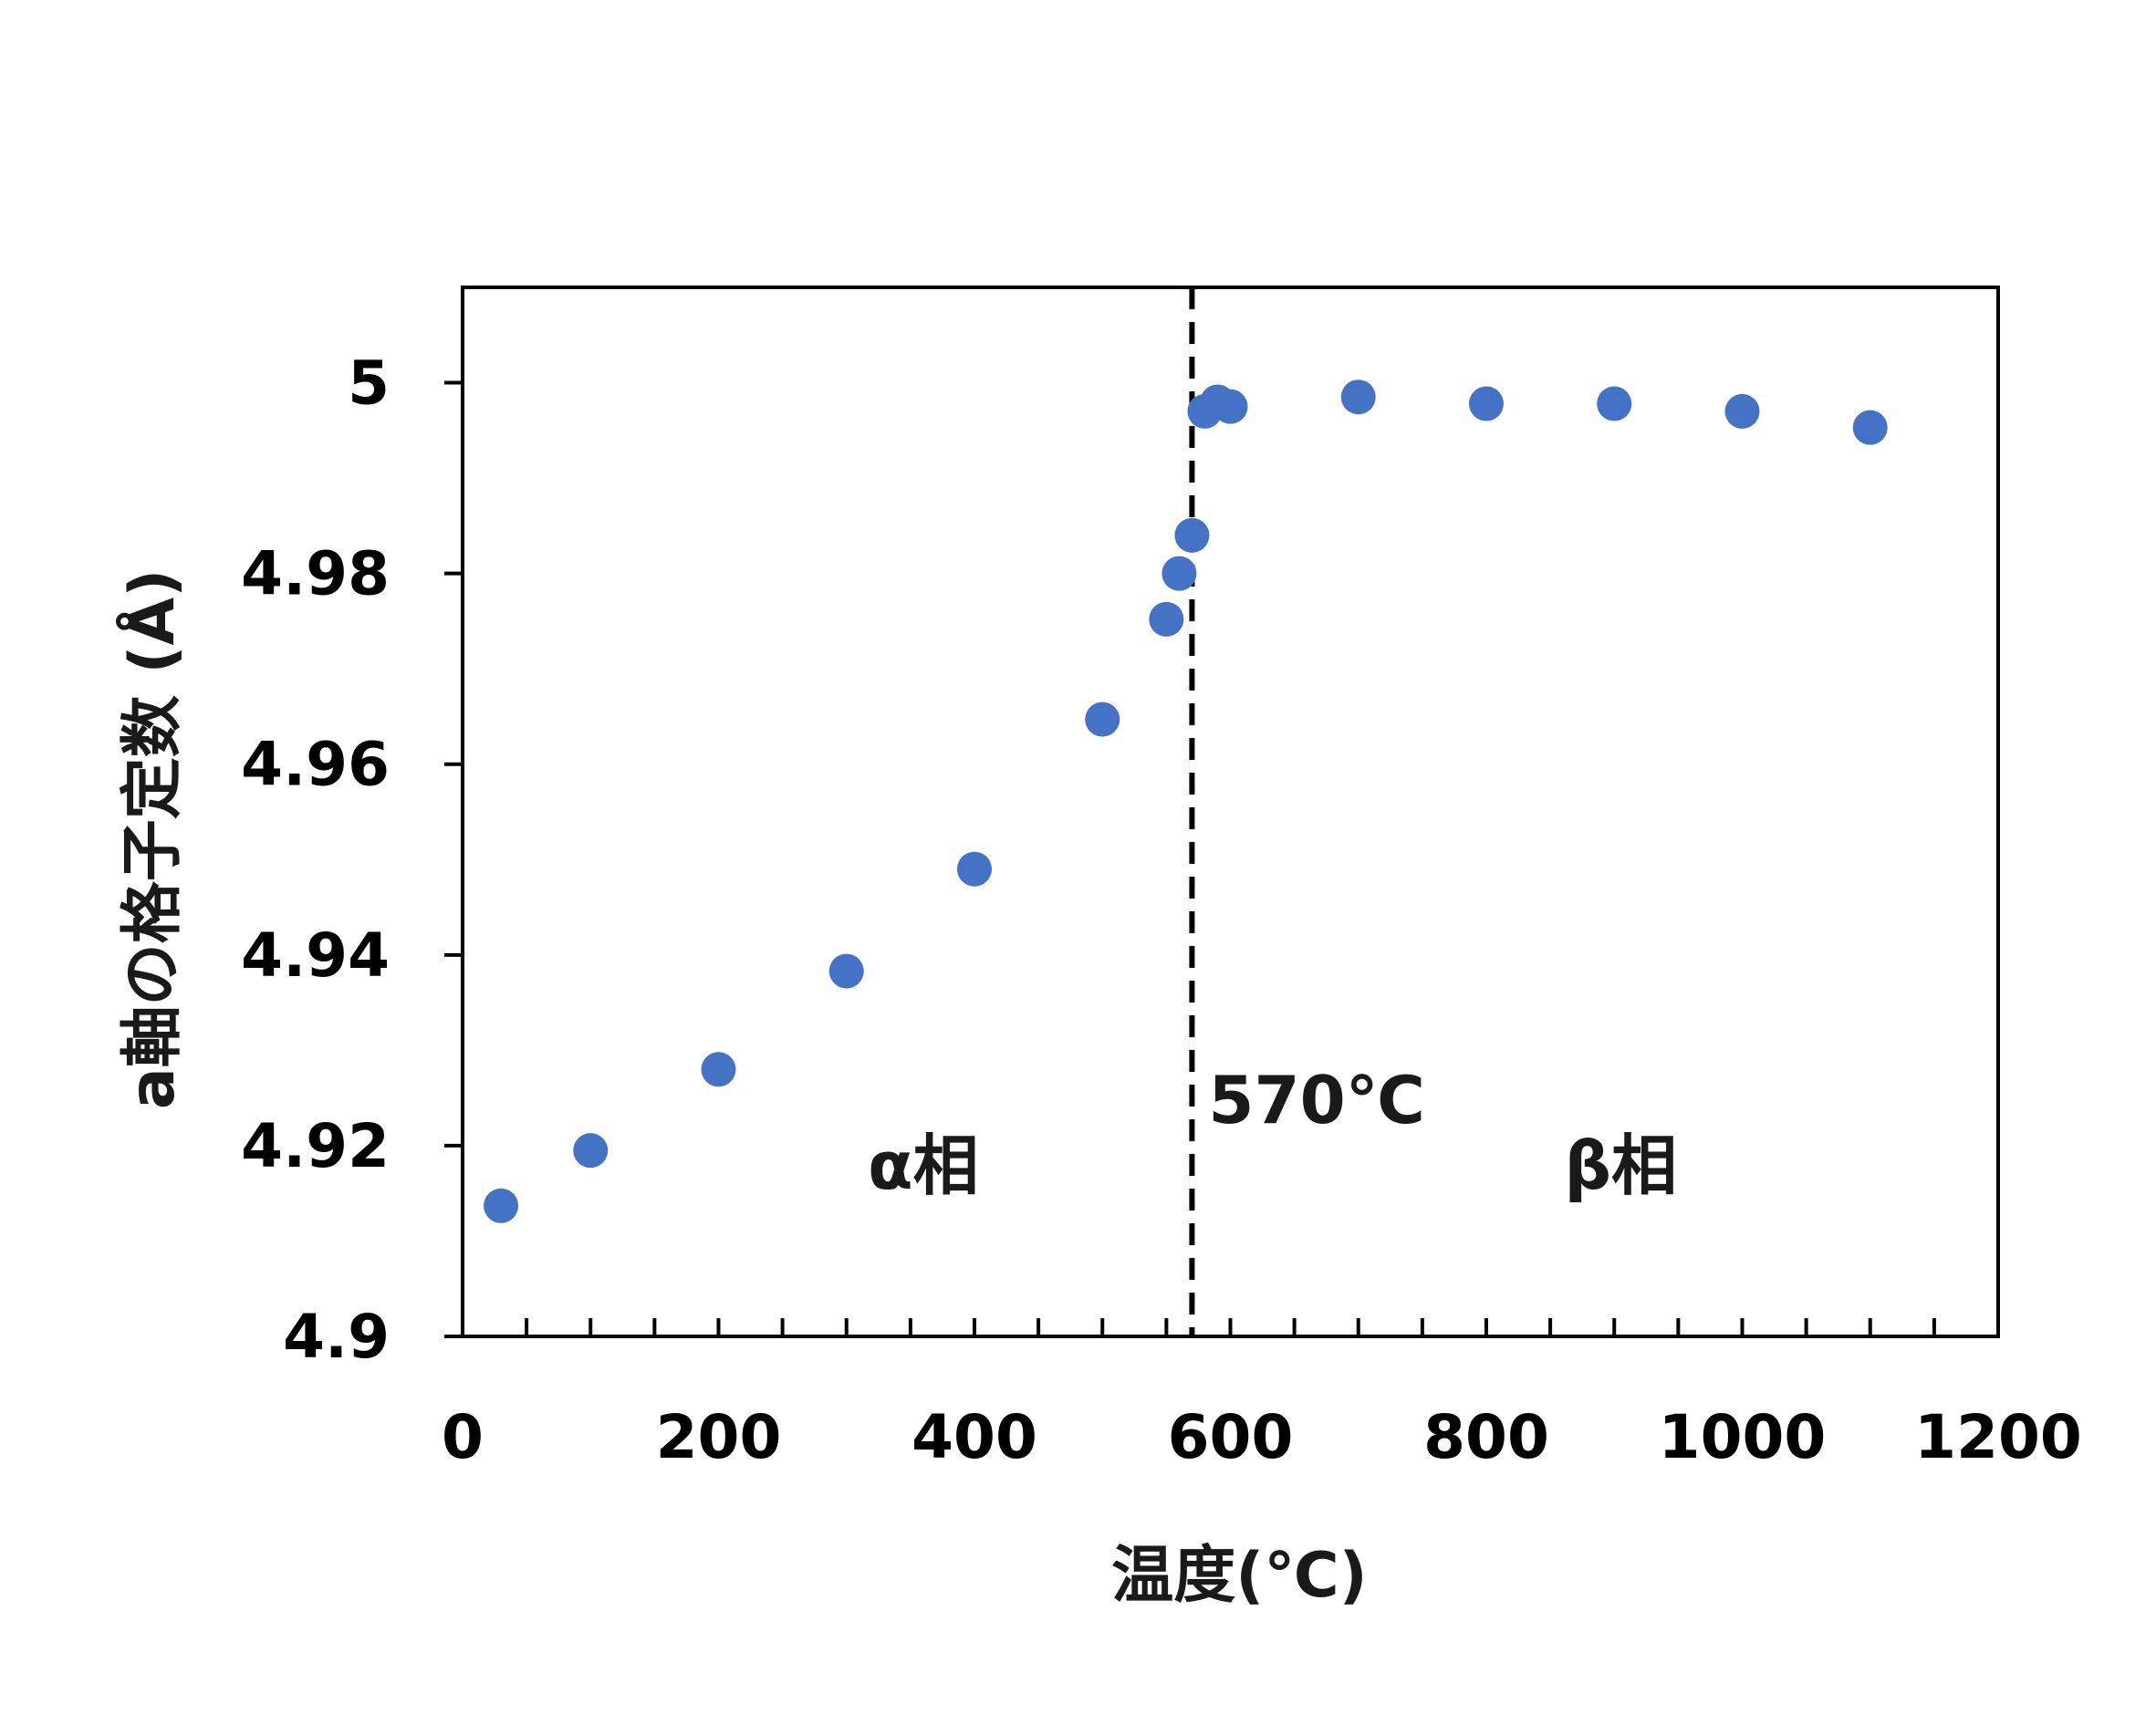  I want to click on y-axis-title: a軸の格子定数 (Å), so click(152, 839).